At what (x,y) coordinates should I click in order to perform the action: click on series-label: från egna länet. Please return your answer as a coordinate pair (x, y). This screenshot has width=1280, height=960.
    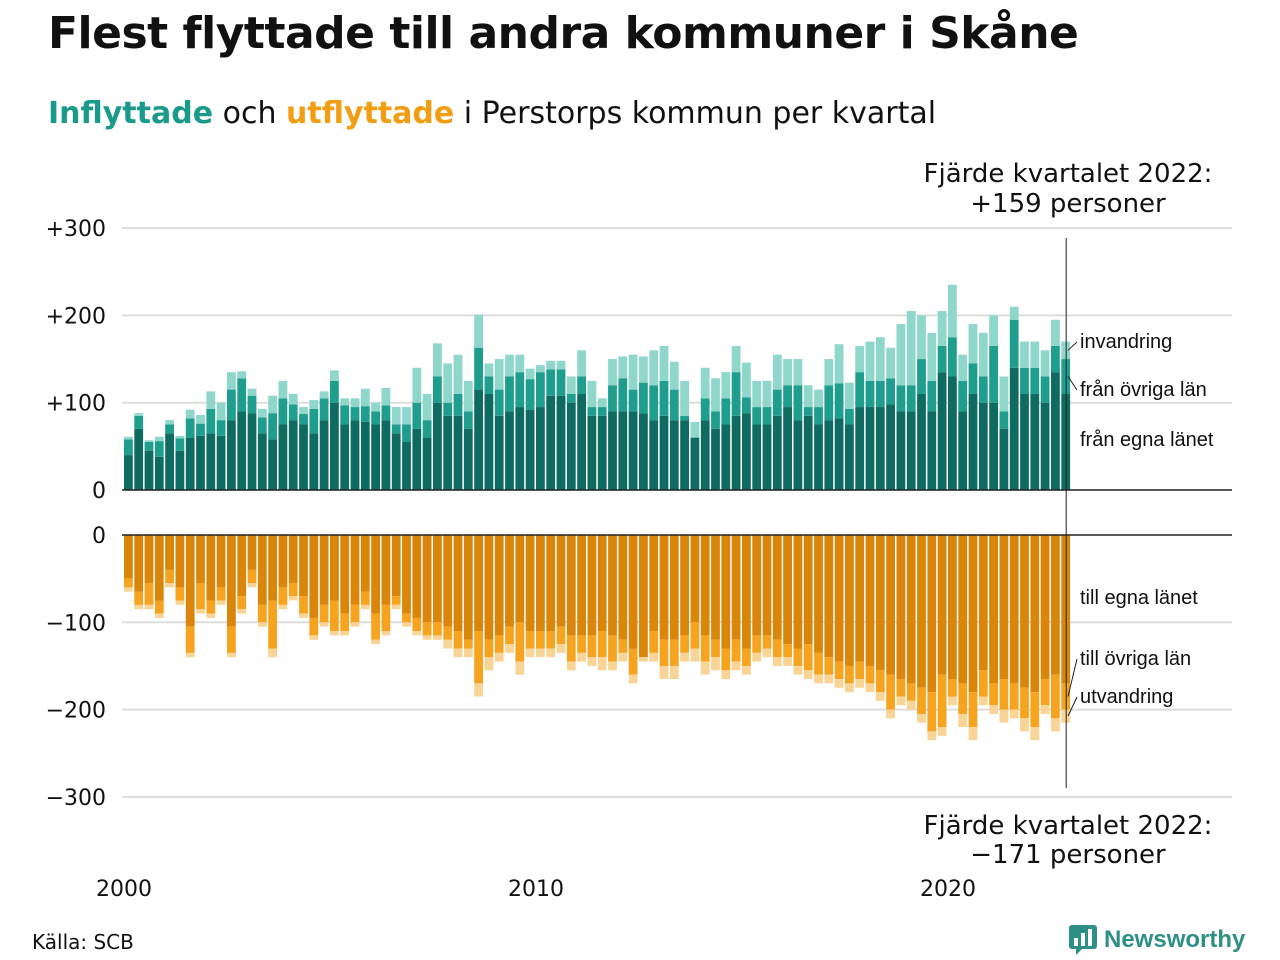
    Looking at the image, I should click on (1147, 440).